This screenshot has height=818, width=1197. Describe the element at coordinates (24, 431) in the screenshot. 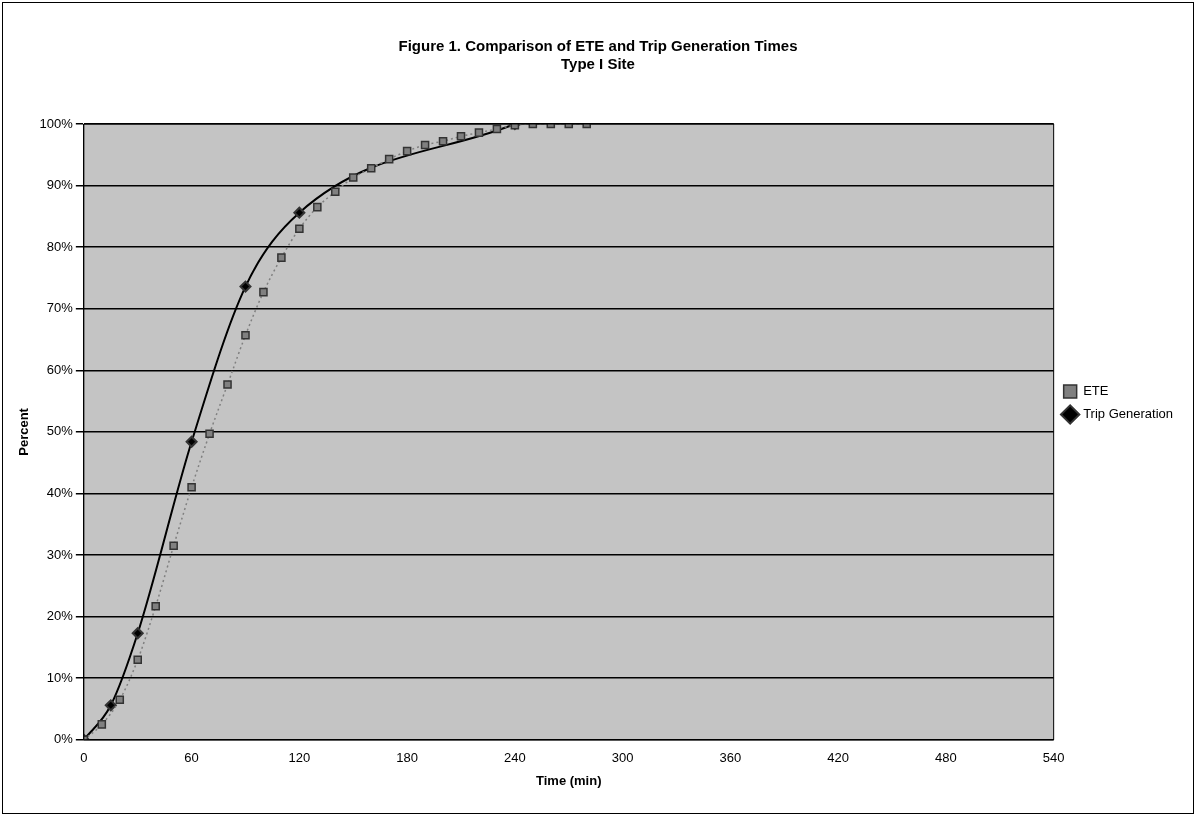

I see `y-axis-title: Percent` at that location.